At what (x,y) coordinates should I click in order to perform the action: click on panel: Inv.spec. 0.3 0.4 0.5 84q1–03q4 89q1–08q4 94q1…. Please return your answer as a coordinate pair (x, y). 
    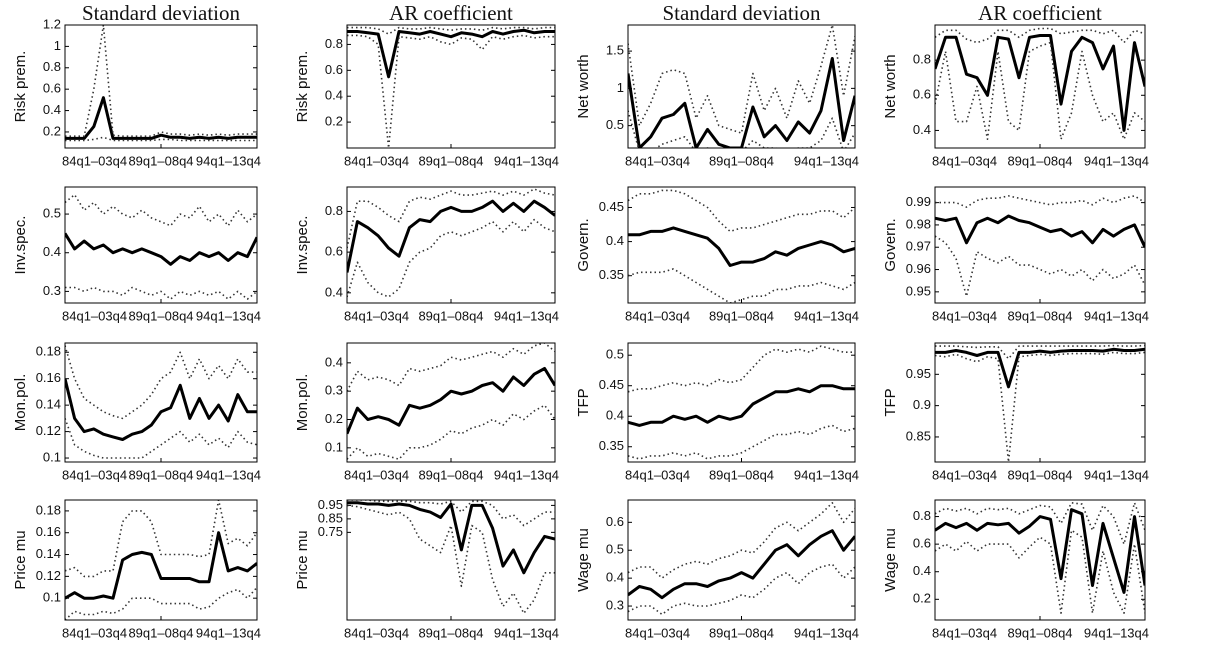
    Looking at the image, I should click on (136, 254).